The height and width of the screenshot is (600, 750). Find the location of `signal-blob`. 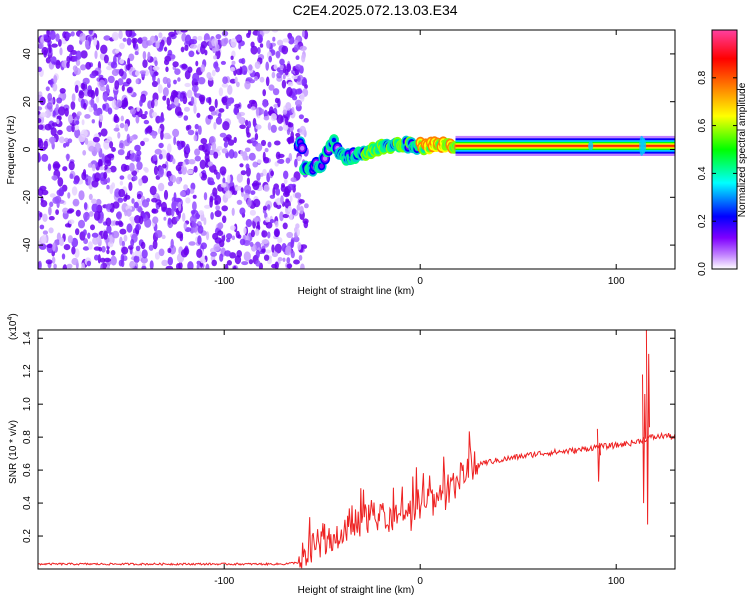

signal-blob is located at coordinates (334, 140).